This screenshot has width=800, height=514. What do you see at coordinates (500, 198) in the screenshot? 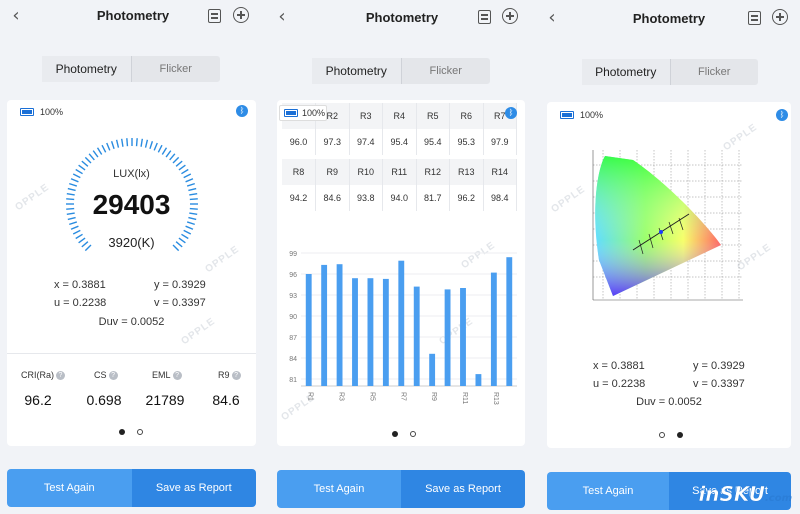
I see `ri-value: 98.4` at bounding box center [500, 198].